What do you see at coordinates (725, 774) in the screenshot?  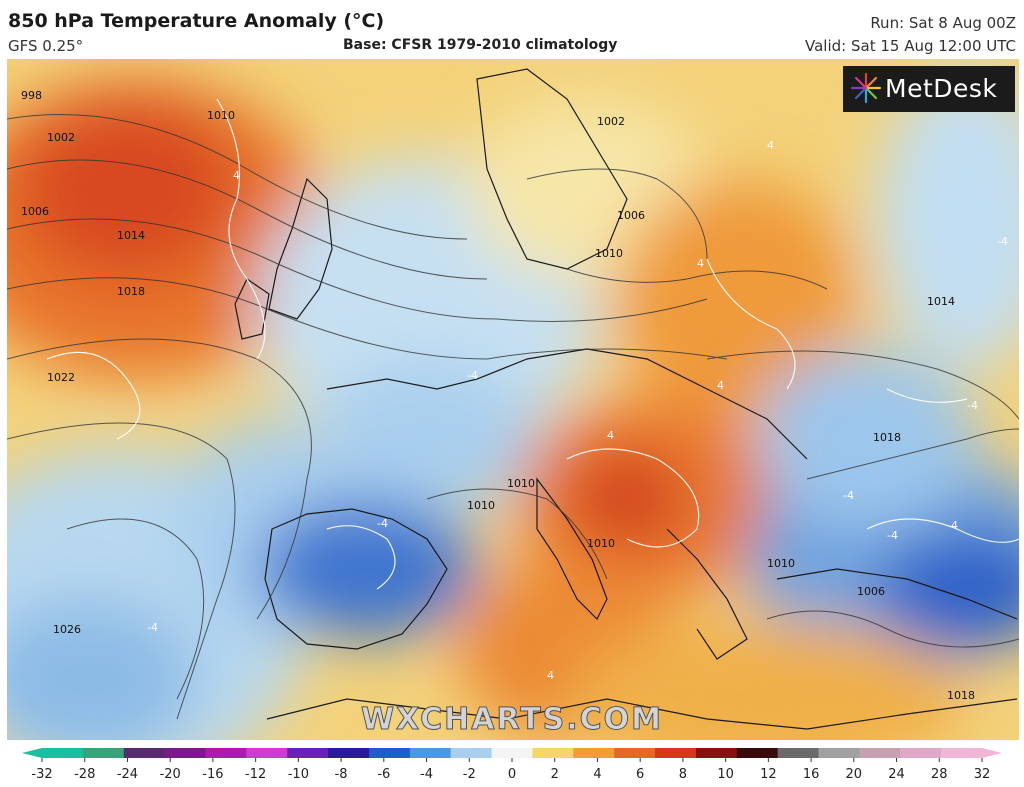 I see `colorbar-tick-label: 10` at bounding box center [725, 774].